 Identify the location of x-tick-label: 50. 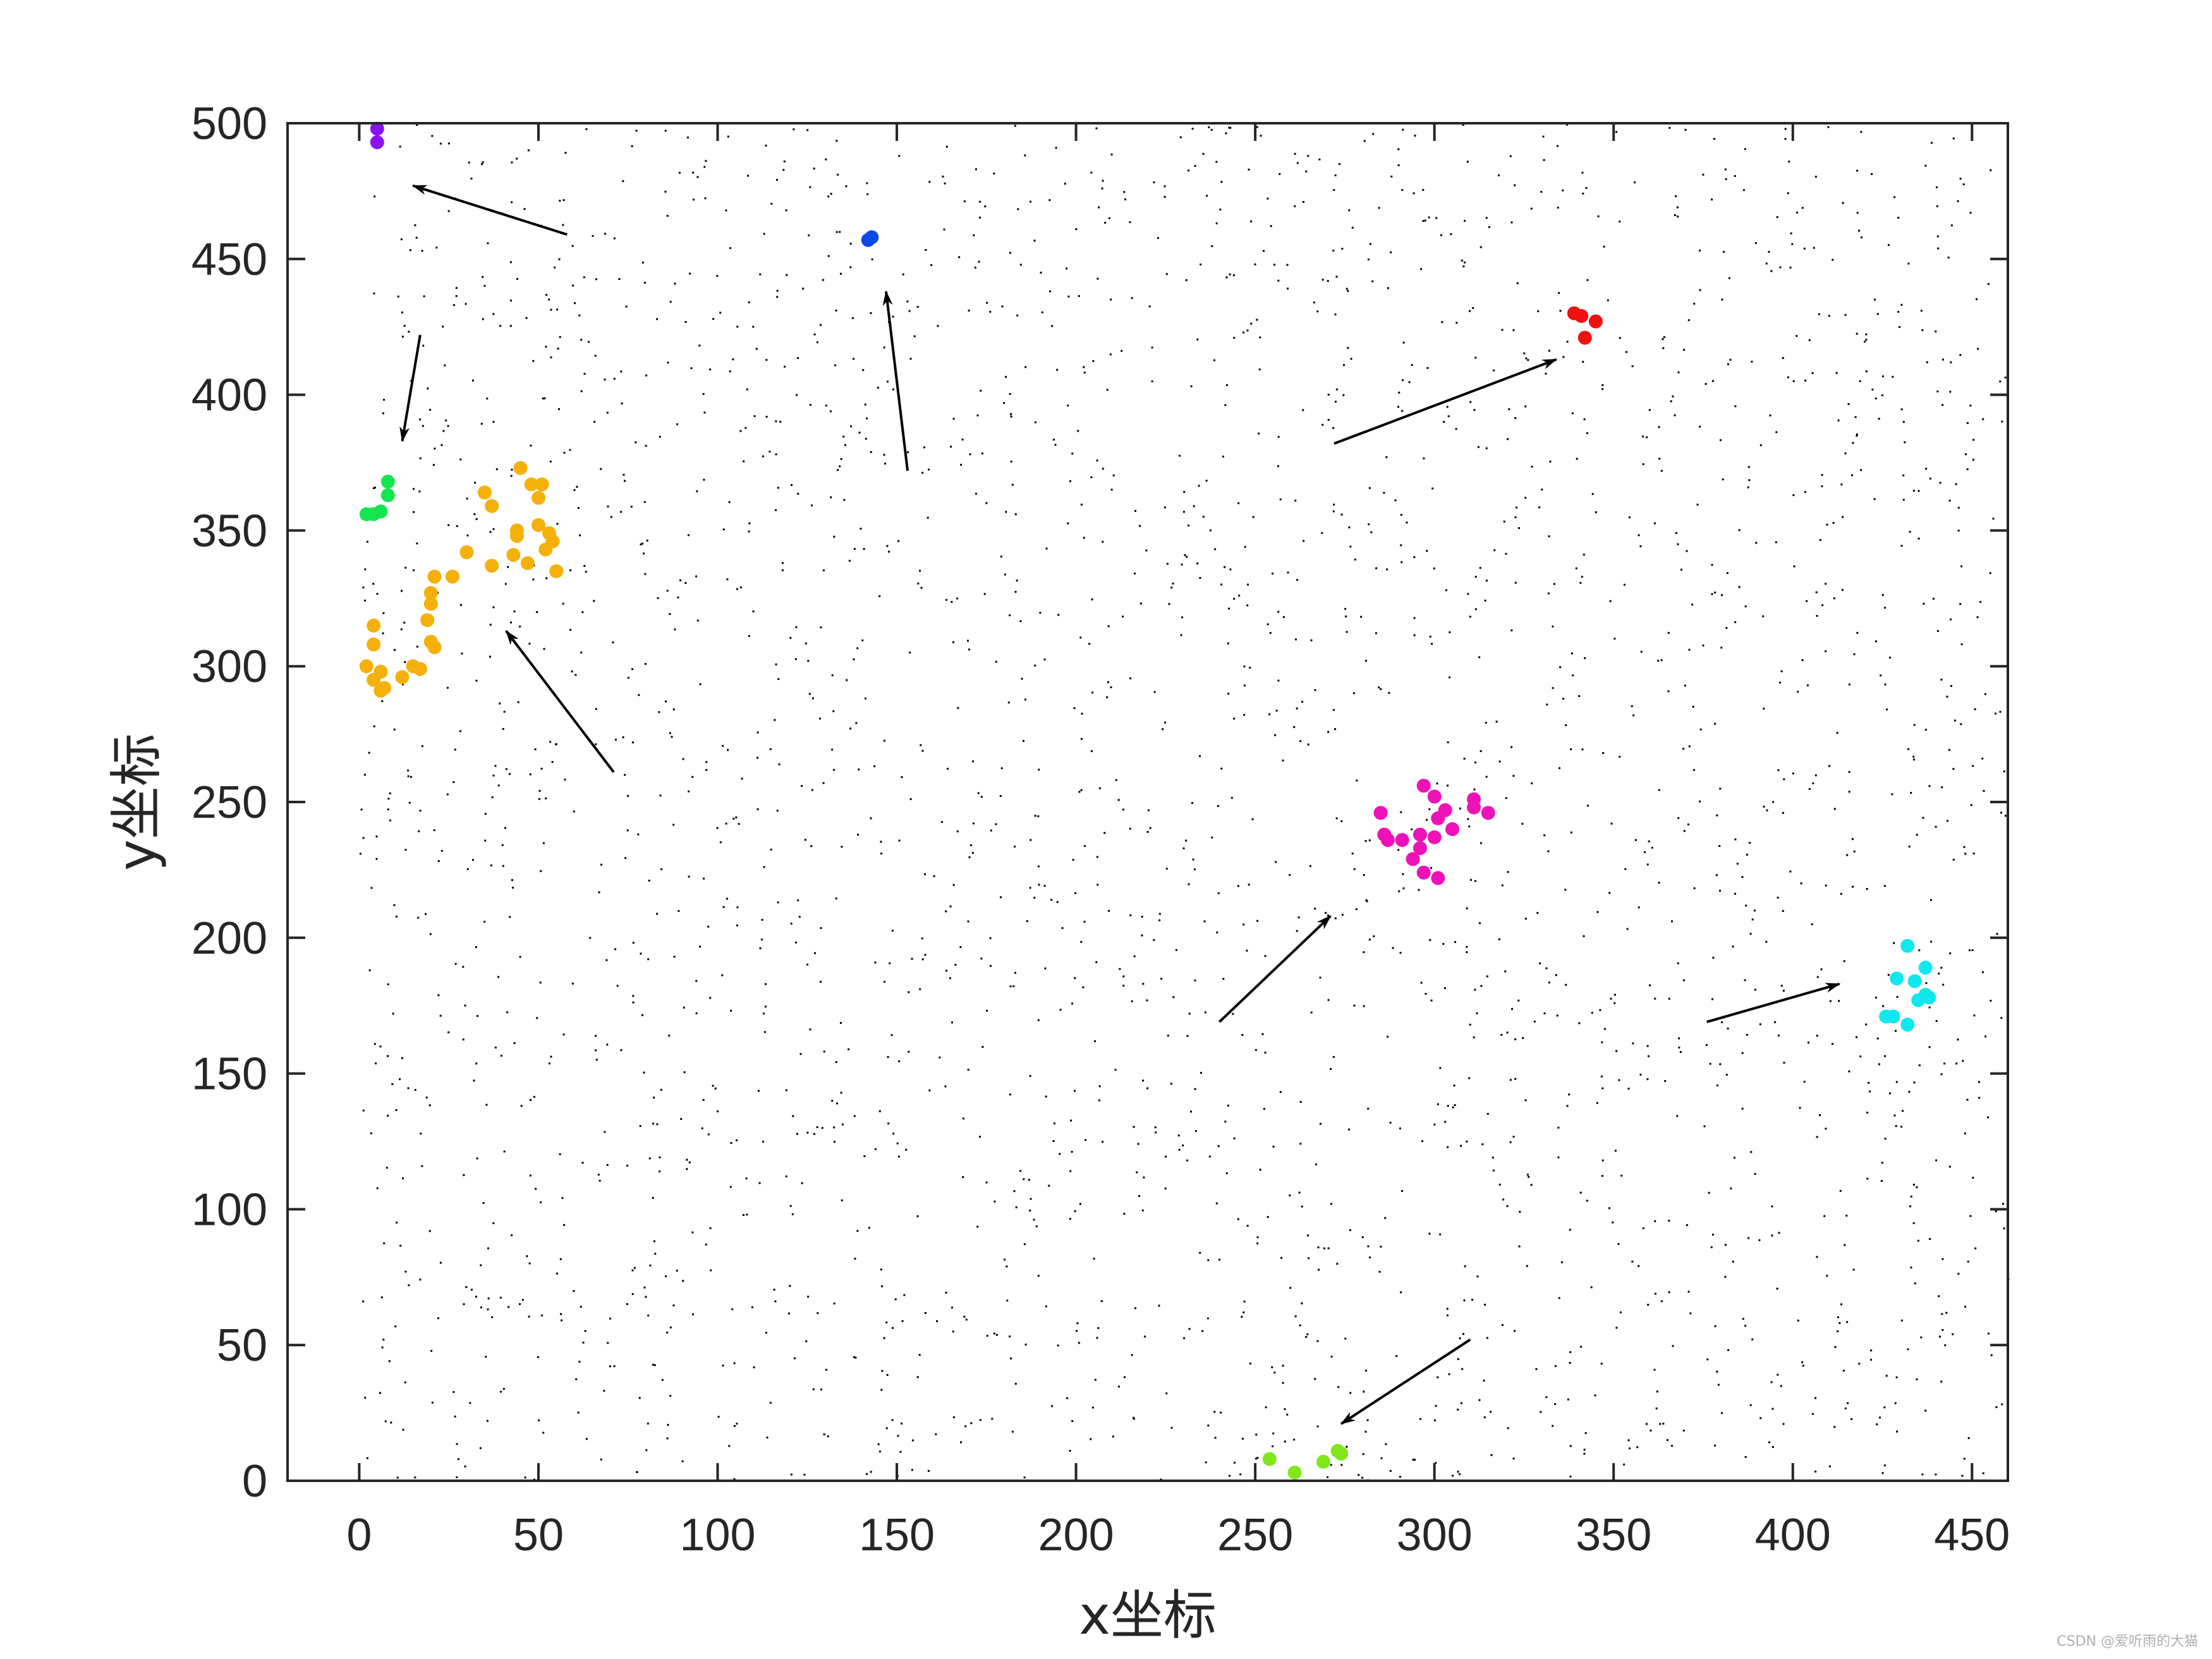
(538, 1535).